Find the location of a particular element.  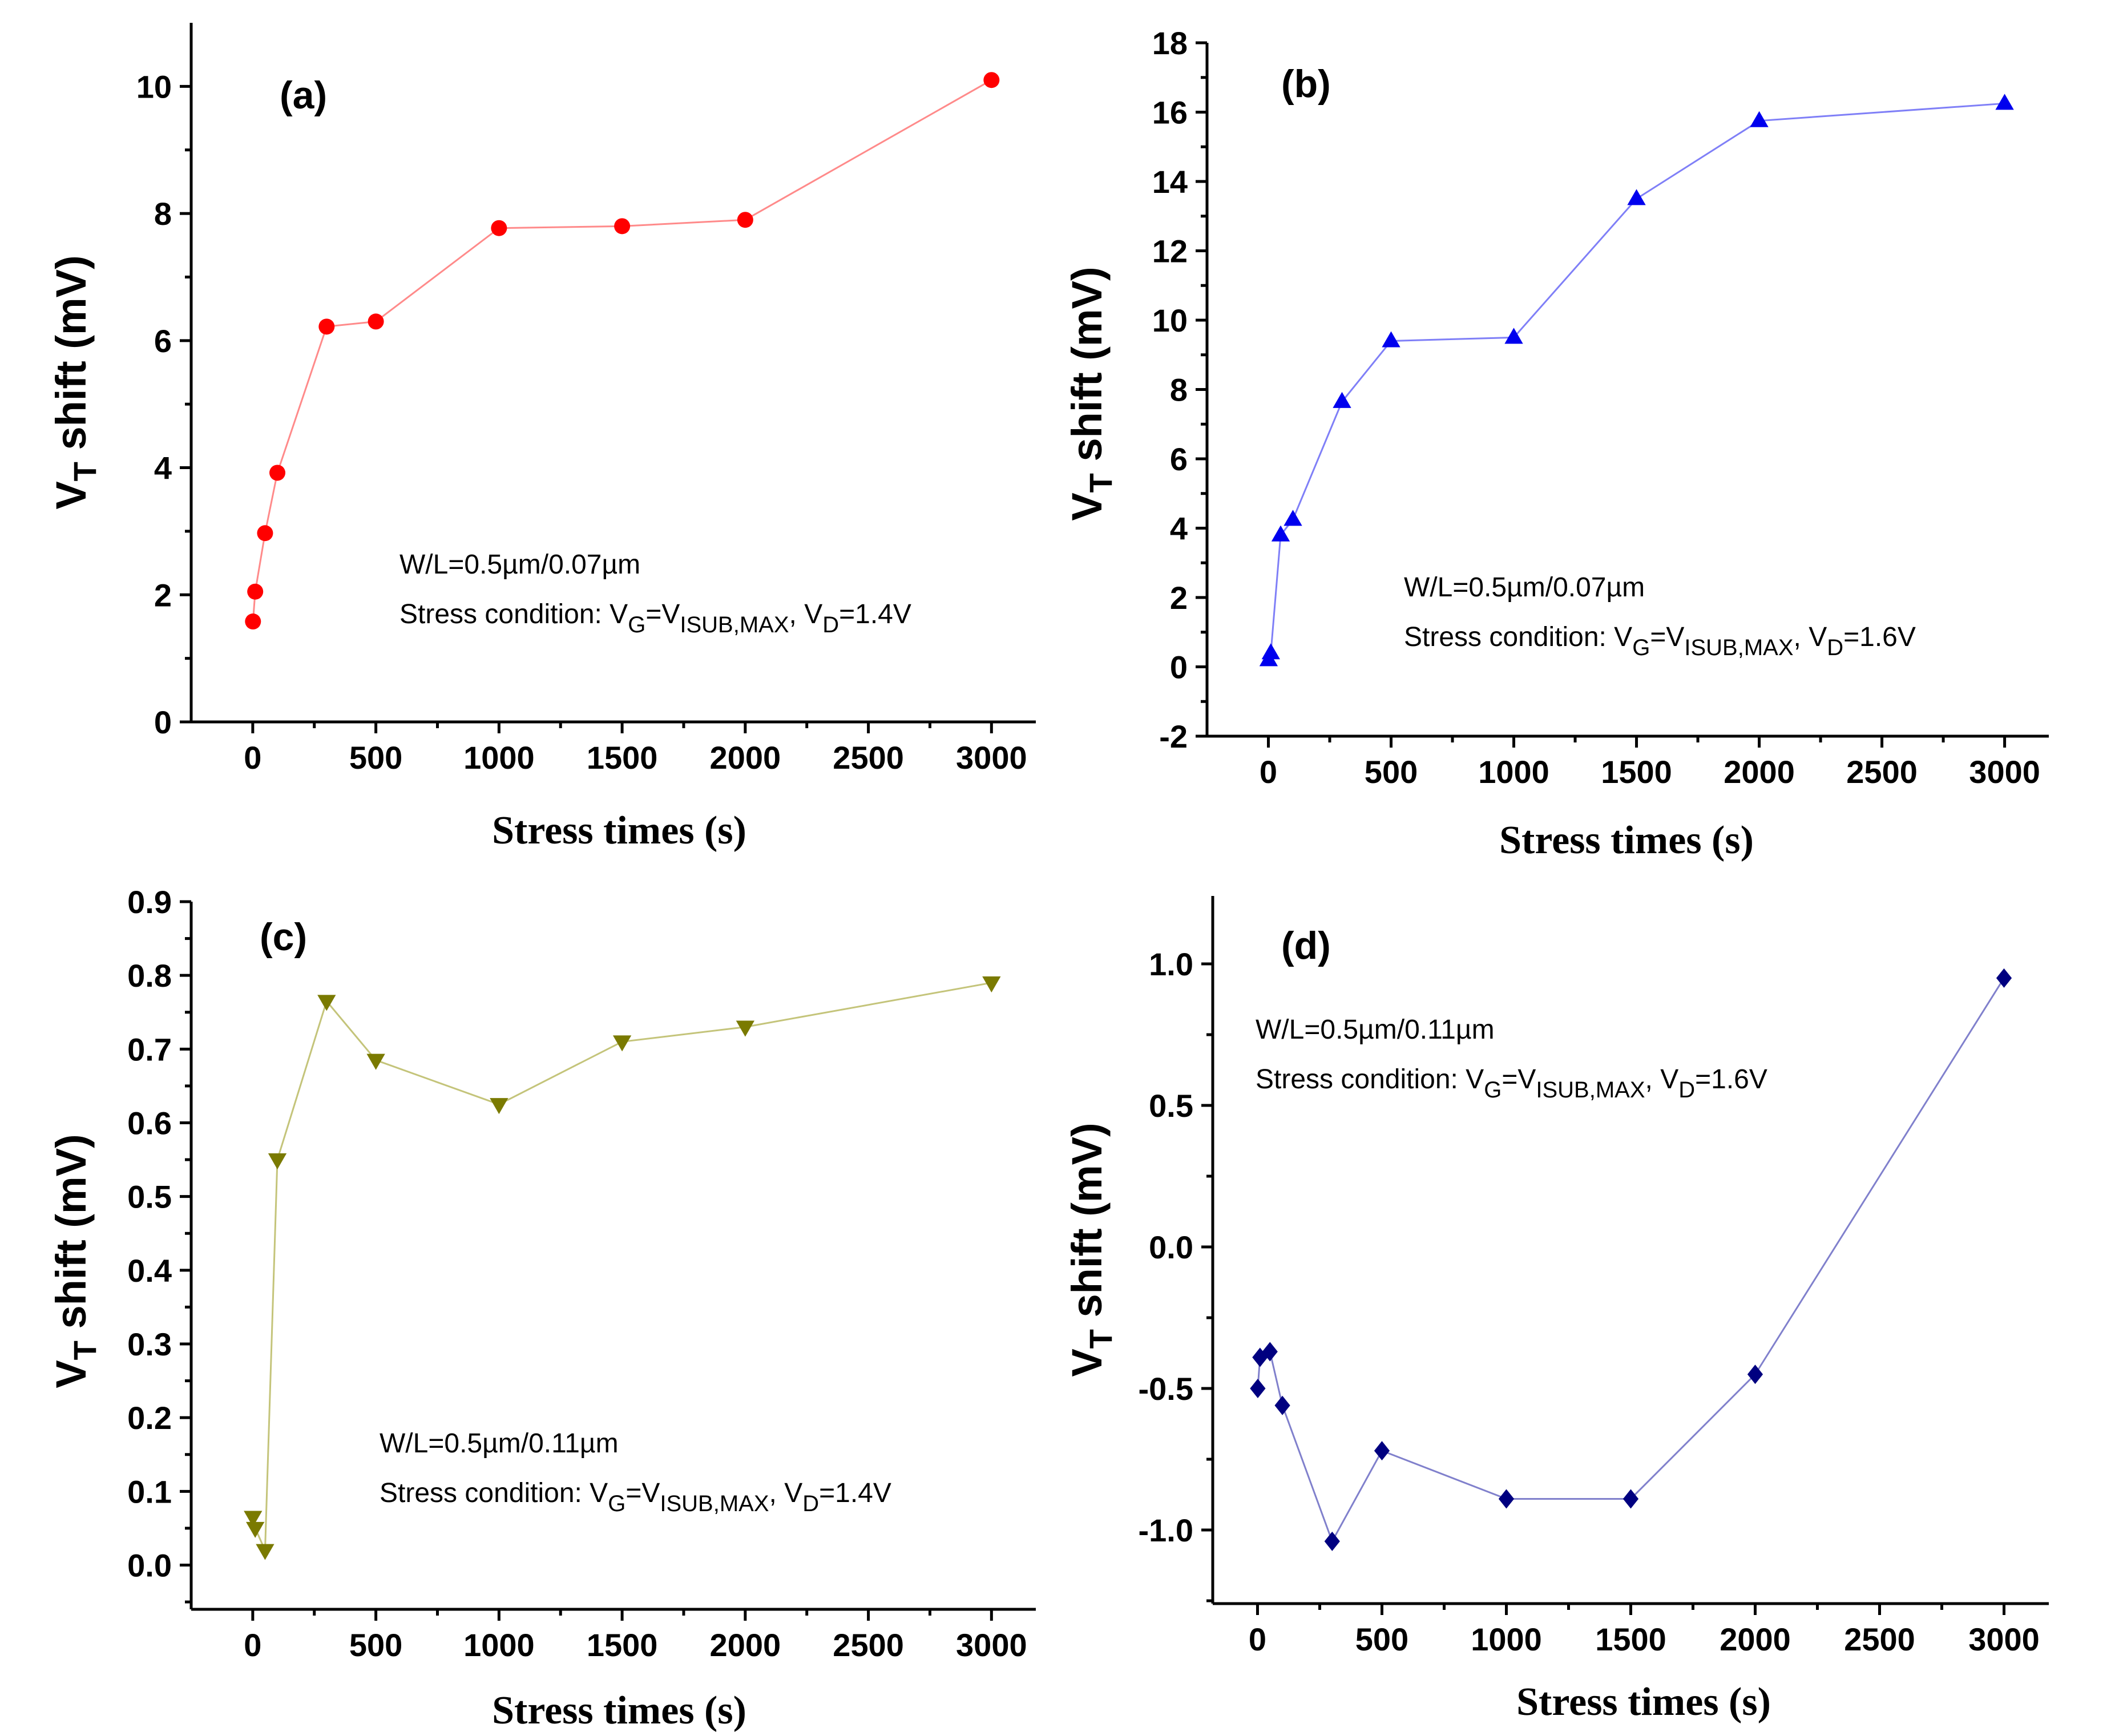

annotation-stress-condition: Stress condition: VG=VISUB,MAX, VD=1.4V is located at coordinates (635, 1497).